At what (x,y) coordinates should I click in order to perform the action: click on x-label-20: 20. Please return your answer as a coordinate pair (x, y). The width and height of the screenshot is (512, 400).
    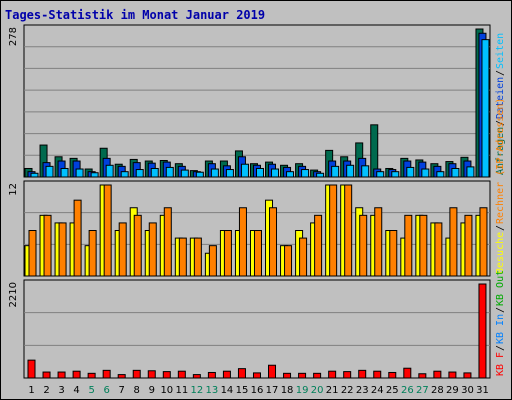
    Looking at the image, I should click on (317, 390).